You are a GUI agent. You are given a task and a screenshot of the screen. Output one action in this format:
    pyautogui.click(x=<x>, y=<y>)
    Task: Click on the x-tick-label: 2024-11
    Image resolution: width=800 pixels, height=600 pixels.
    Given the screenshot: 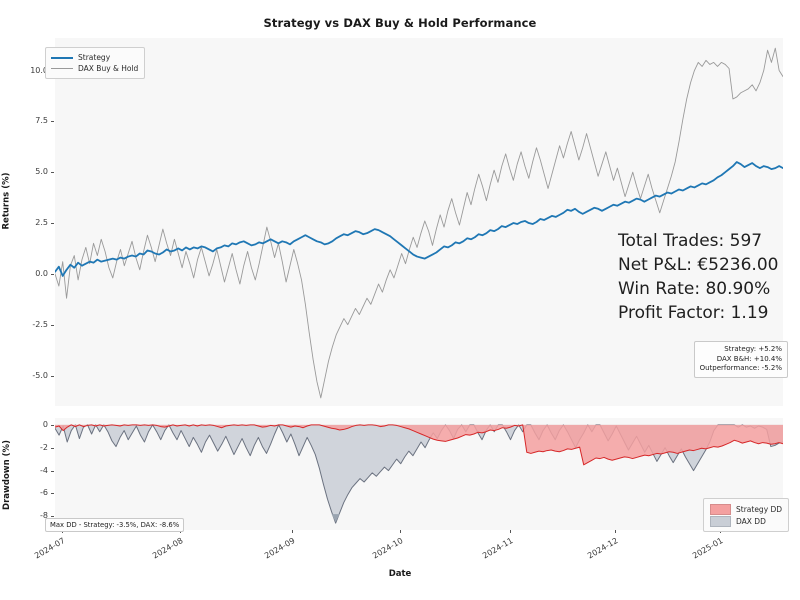 What is the action you would take?
    pyautogui.click(x=498, y=548)
    